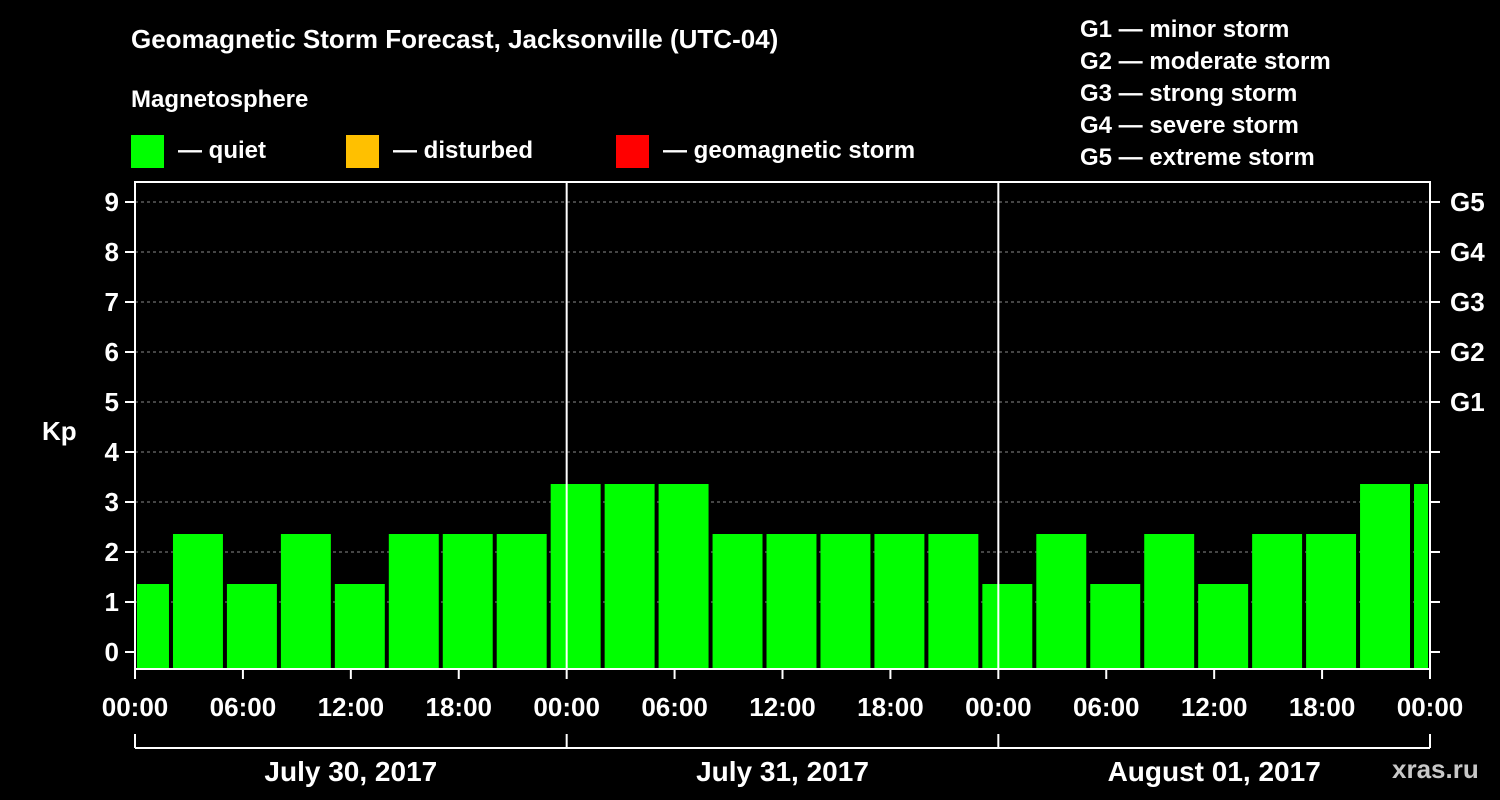 The height and width of the screenshot is (800, 1500). What do you see at coordinates (362, 151) in the screenshot?
I see `legend-swatch-disturbed` at bounding box center [362, 151].